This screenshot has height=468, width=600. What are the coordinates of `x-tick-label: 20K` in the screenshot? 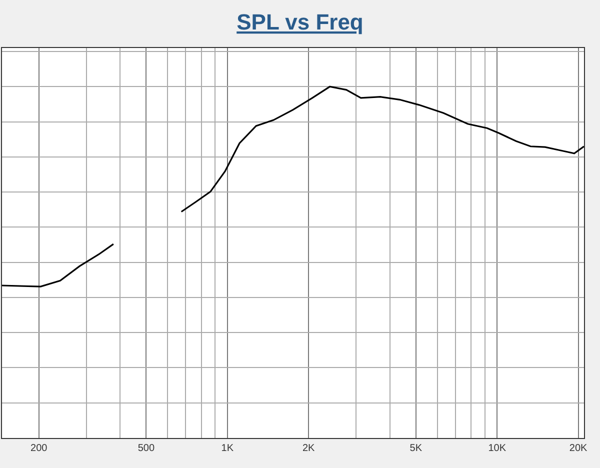 It's located at (578, 448).